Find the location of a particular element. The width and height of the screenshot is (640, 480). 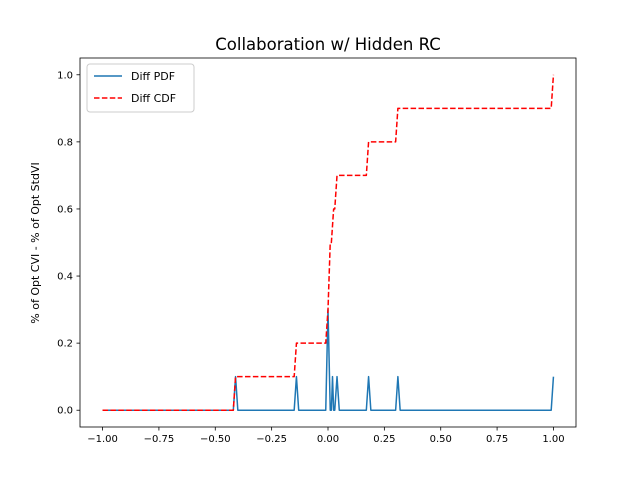

x-axis: −1.00 −0.75 −0.50 −0.25 0.00 0.25 0.50 0.75 1.00 is located at coordinates (326, 436).